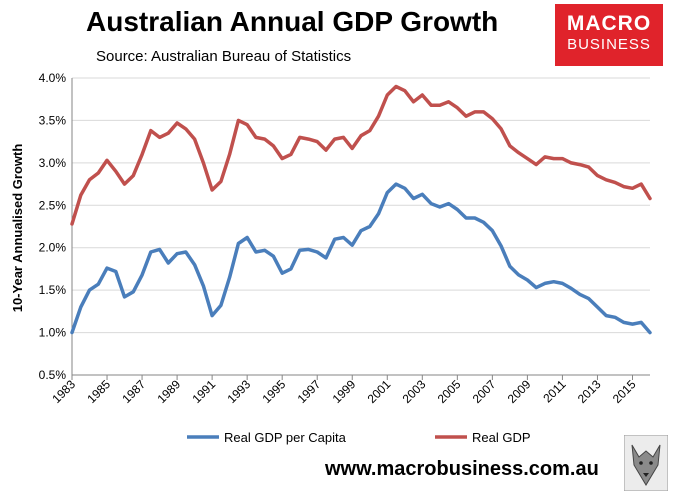 The image size is (681, 500). What do you see at coordinates (53, 163) in the screenshot?
I see `y-tick-label: 3.0%` at bounding box center [53, 163].